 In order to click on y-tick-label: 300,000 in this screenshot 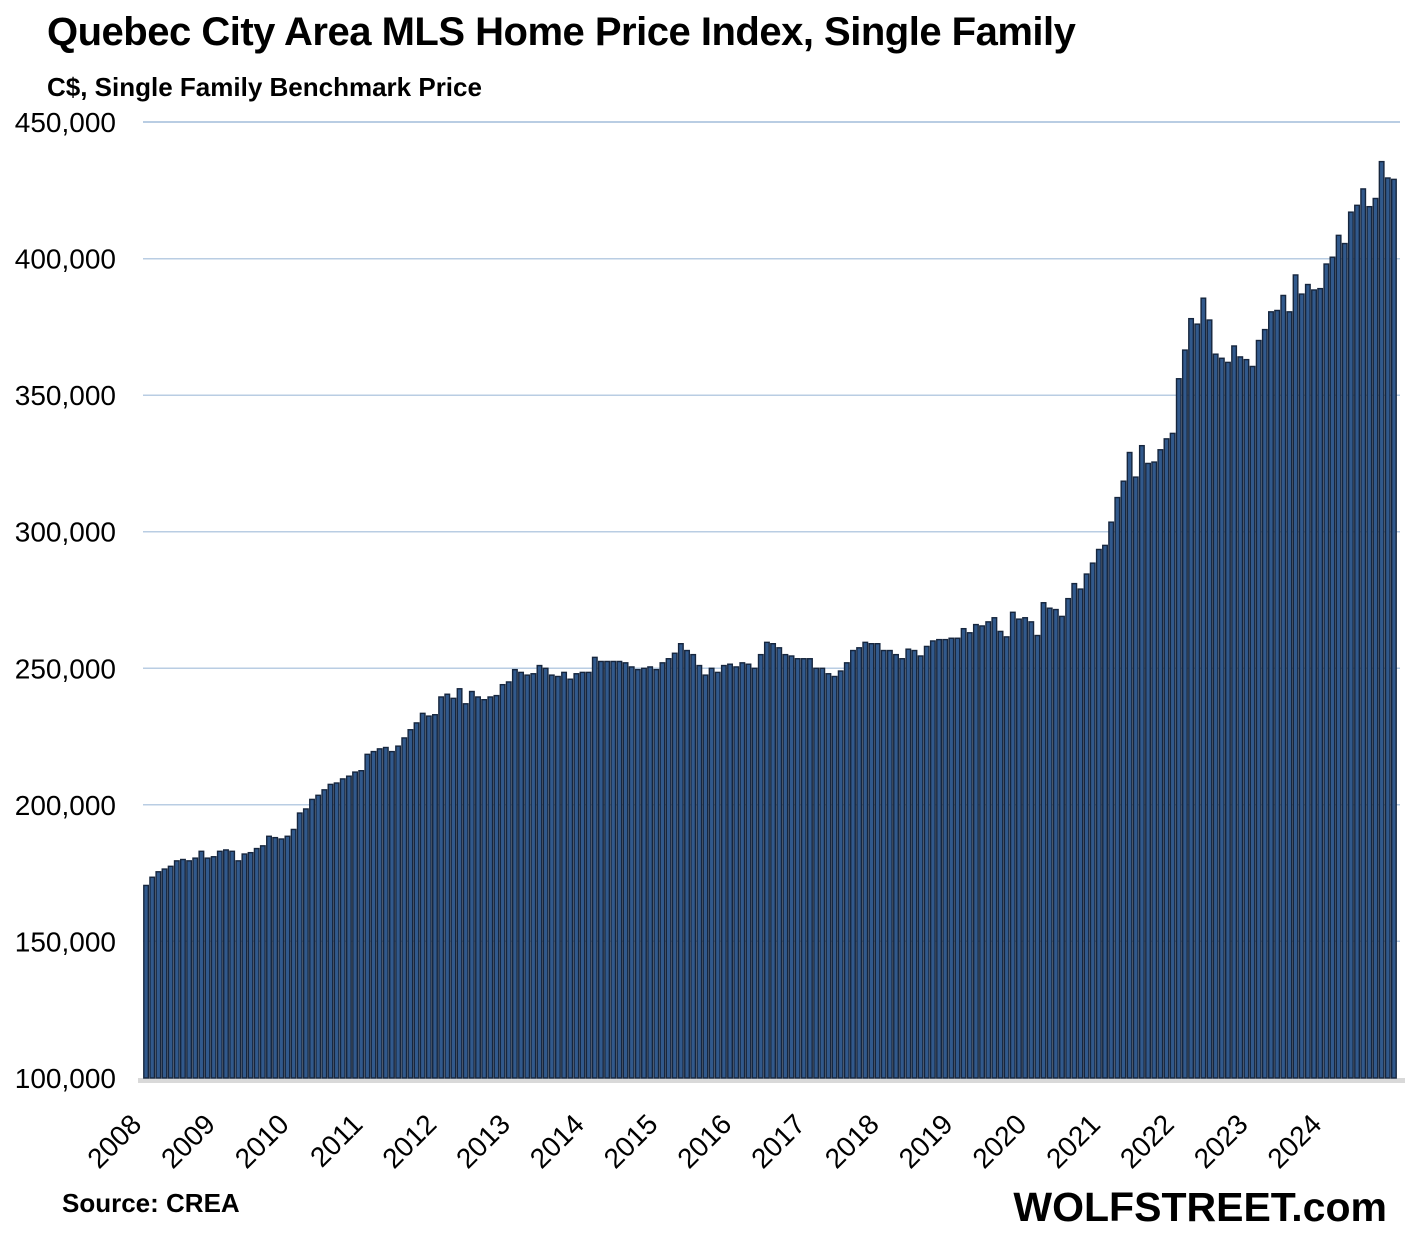, I will do `click(65, 532)`.